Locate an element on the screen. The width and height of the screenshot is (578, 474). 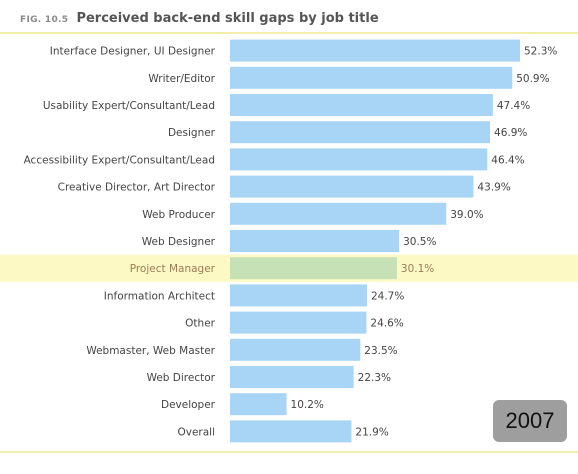
bottom-divider is located at coordinates (289, 452).